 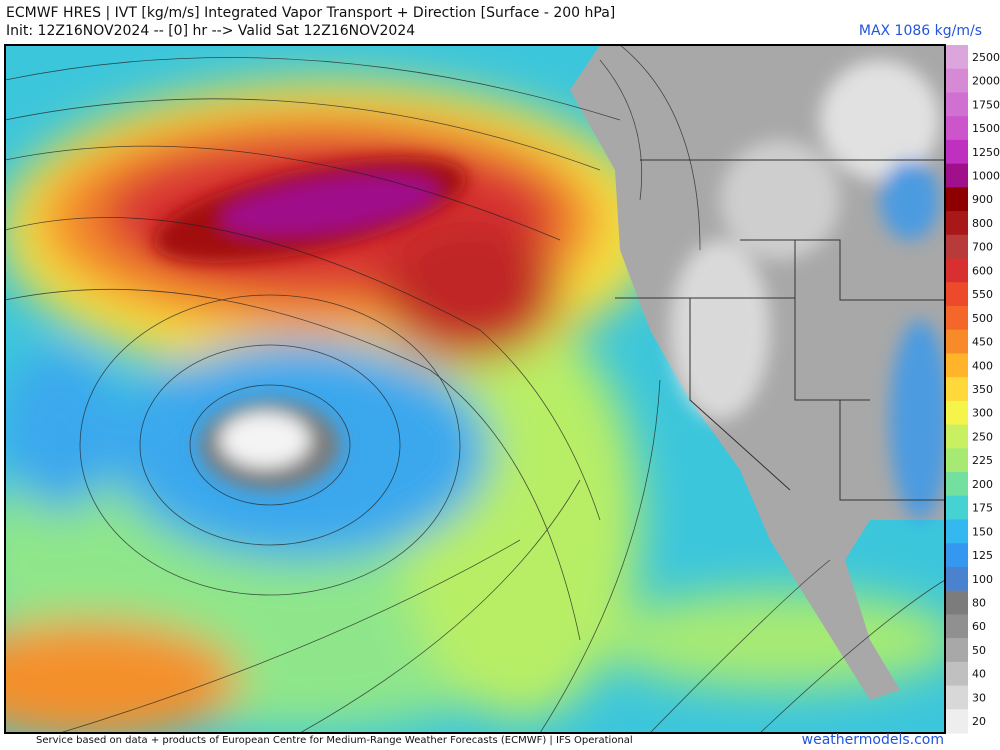 What do you see at coordinates (986, 57) in the screenshot?
I see `colorbar-label: 2500` at bounding box center [986, 57].